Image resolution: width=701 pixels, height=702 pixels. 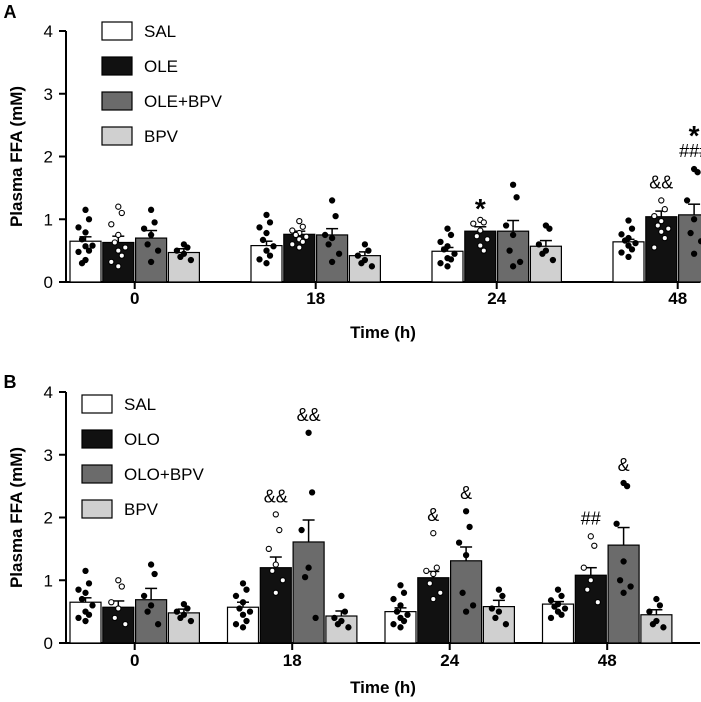 I want to click on y-tick-label: 0, so click(x=48, y=643).